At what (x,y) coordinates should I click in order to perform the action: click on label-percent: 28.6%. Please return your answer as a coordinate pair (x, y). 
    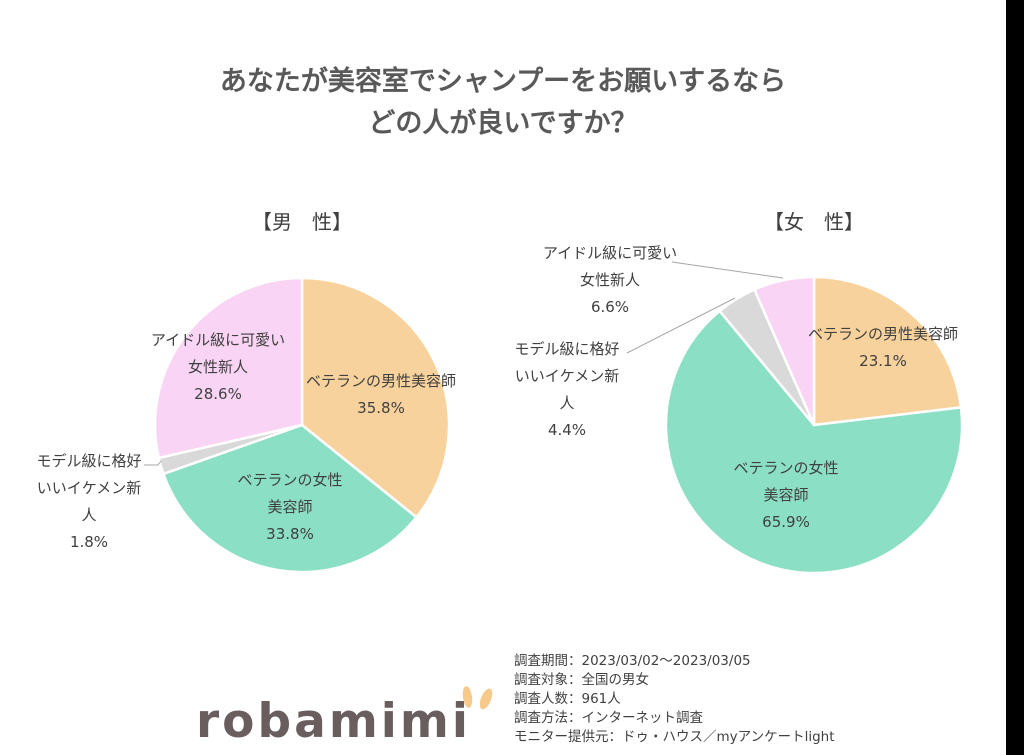
    Looking at the image, I should click on (218, 394).